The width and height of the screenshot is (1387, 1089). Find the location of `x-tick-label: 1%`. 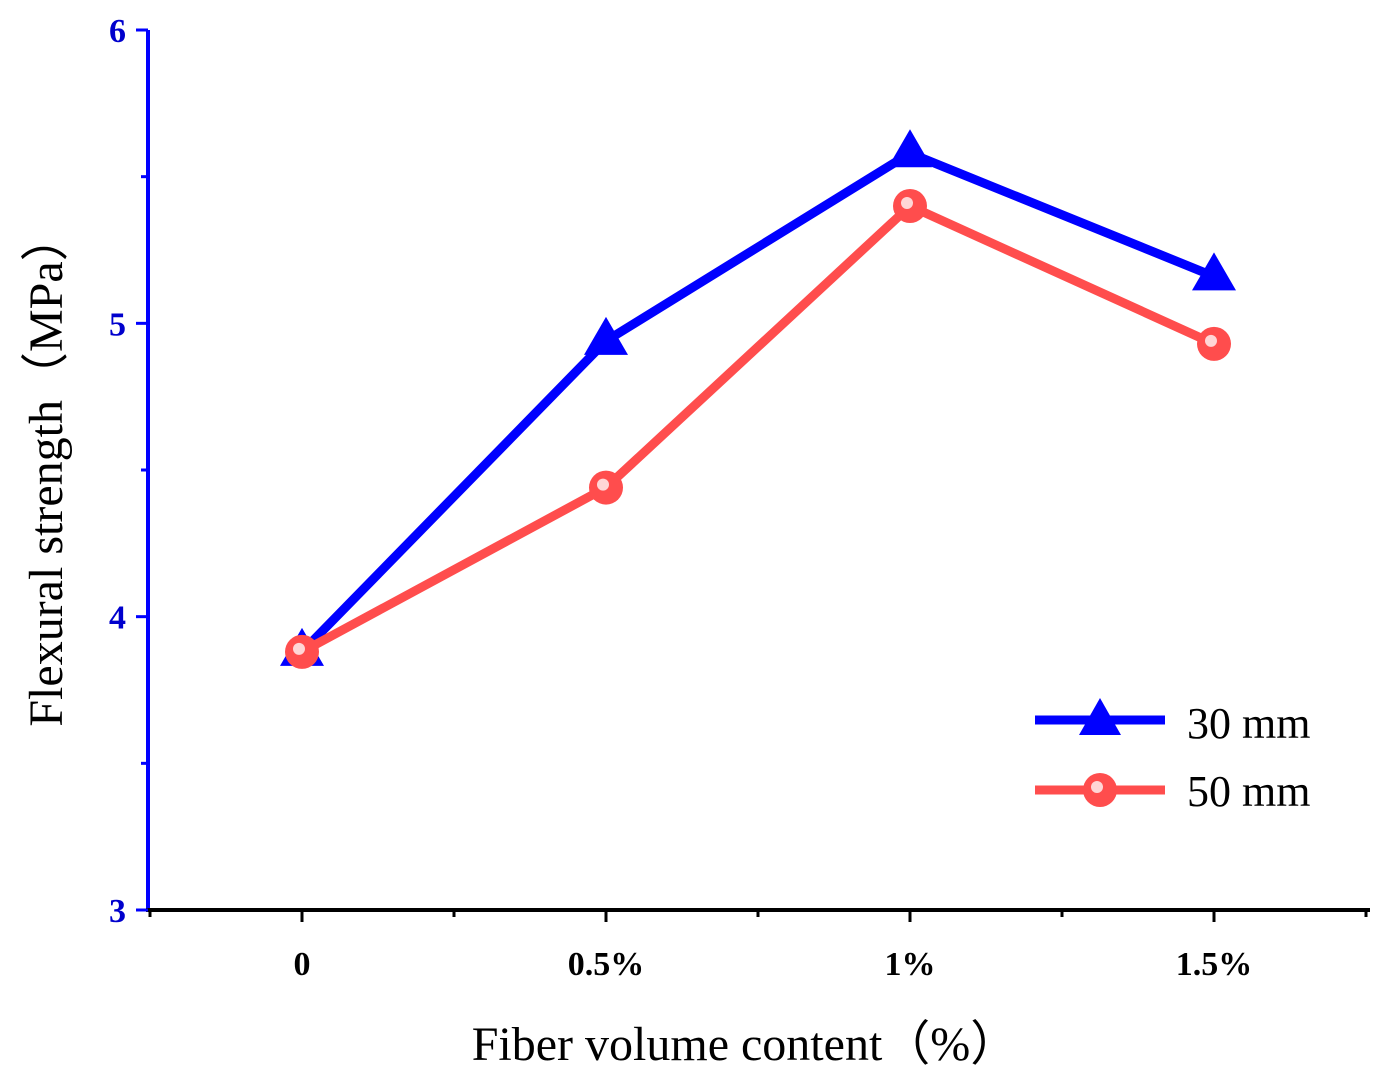

x-tick-label: 1% is located at coordinates (910, 964).